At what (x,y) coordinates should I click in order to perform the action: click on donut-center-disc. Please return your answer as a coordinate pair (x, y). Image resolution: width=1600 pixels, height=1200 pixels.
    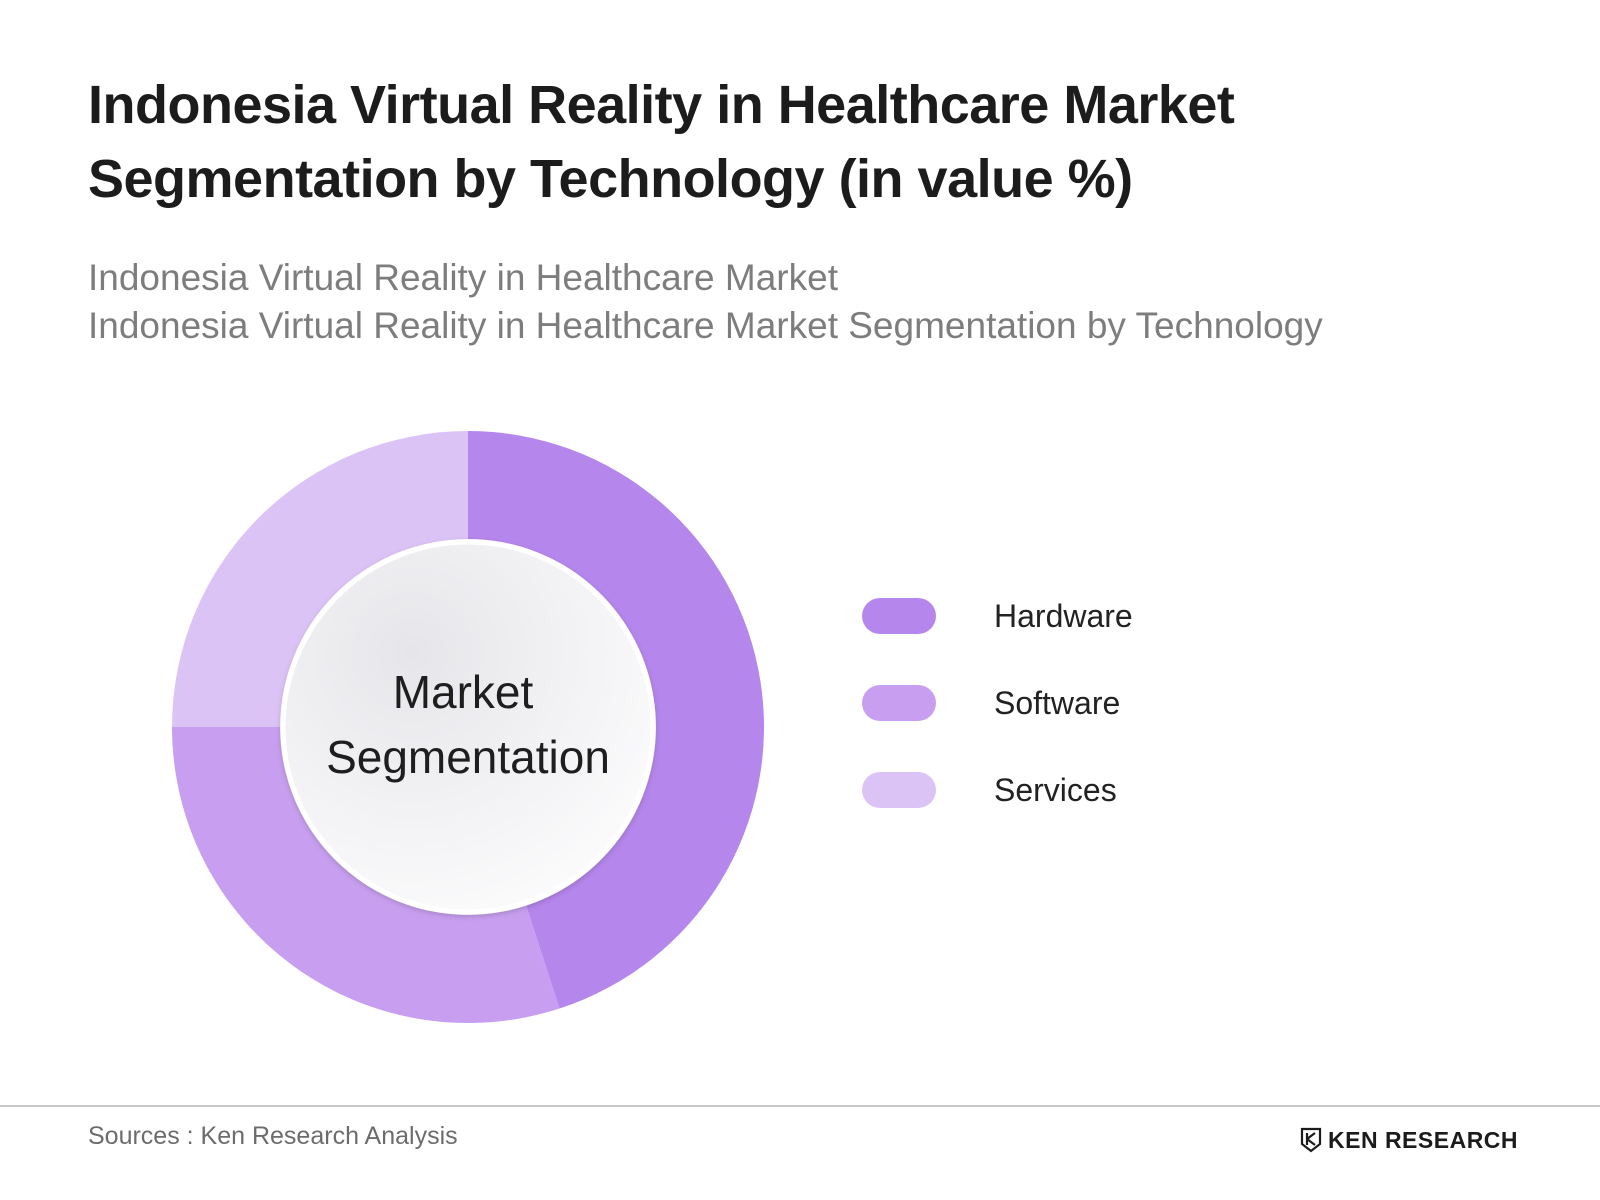
    Looking at the image, I should click on (468, 727).